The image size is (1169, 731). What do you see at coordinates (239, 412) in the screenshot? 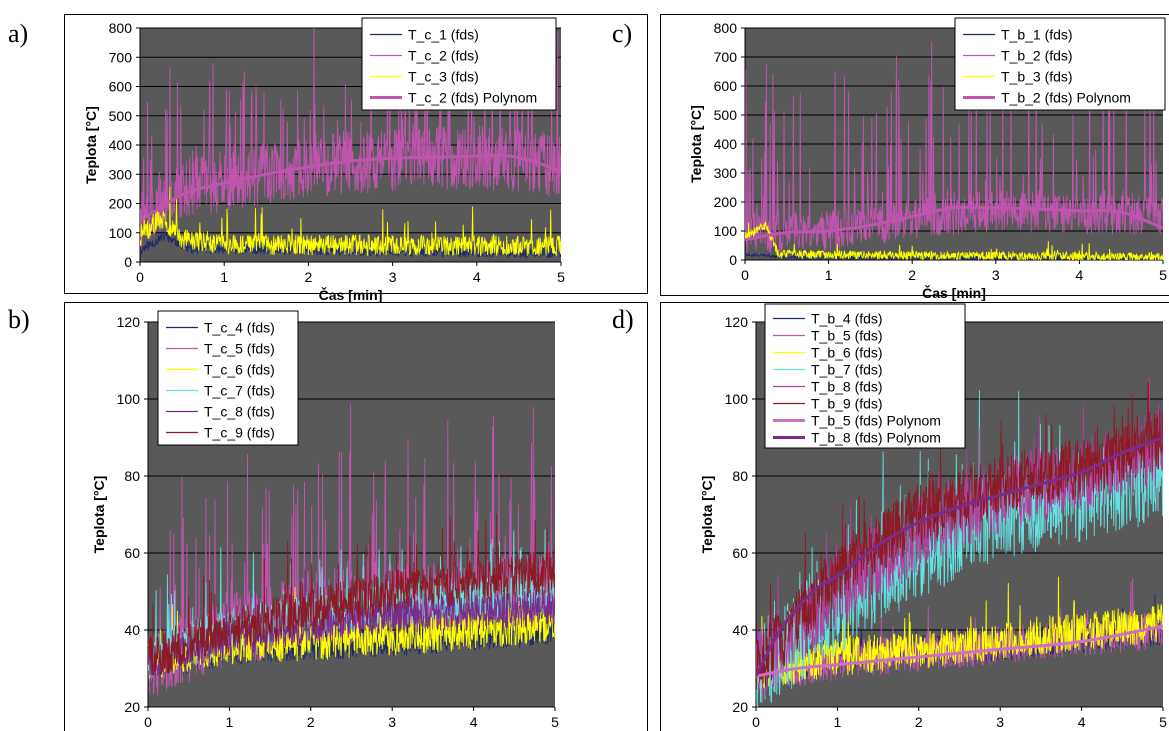
I see `legend-label: T_c_8 (fds)` at bounding box center [239, 412].